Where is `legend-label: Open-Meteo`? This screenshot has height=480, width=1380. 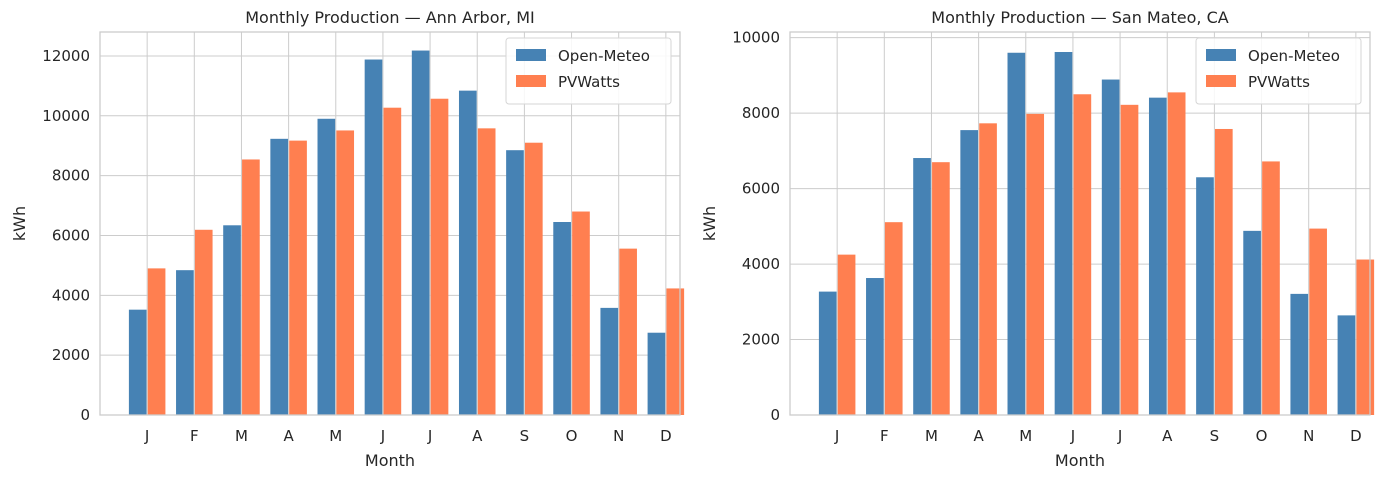 legend-label: Open-Meteo is located at coordinates (1294, 56).